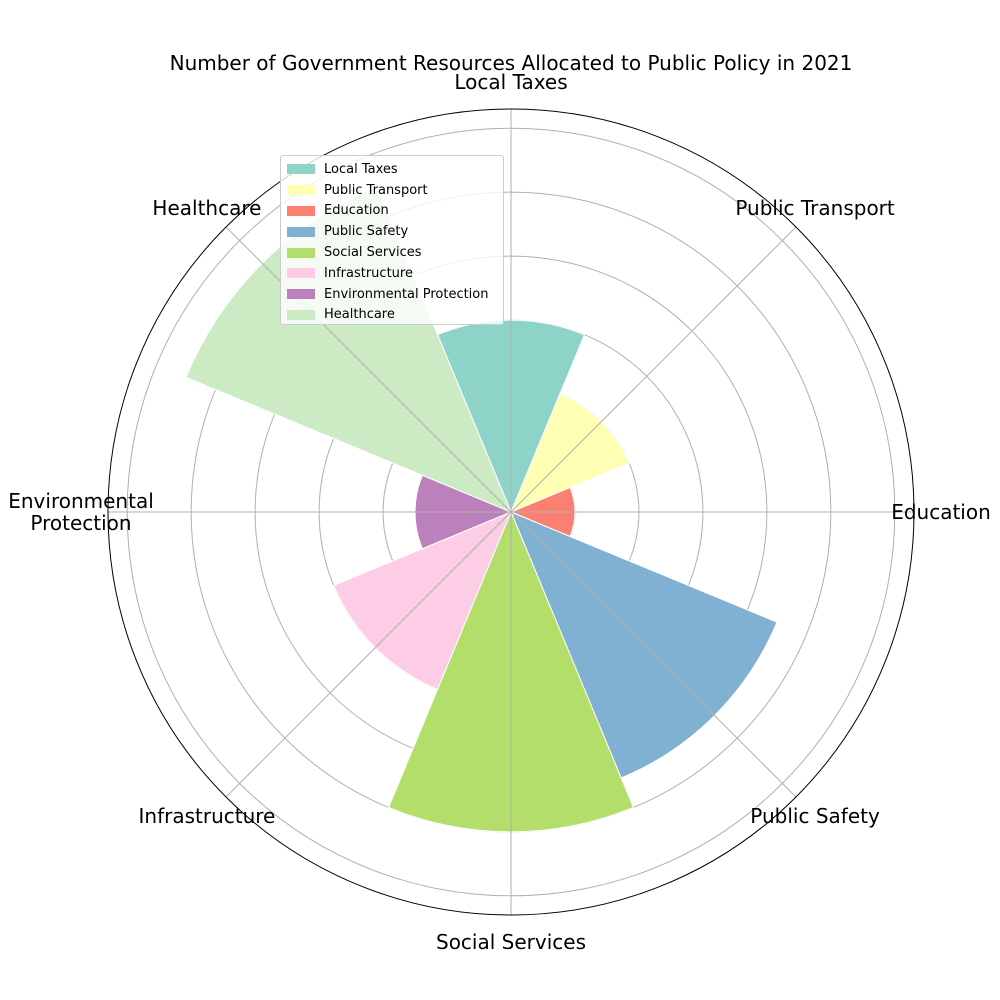  Describe the element at coordinates (81, 512) in the screenshot. I see `tick-label-environmental-protection: Environmental Protection` at that location.